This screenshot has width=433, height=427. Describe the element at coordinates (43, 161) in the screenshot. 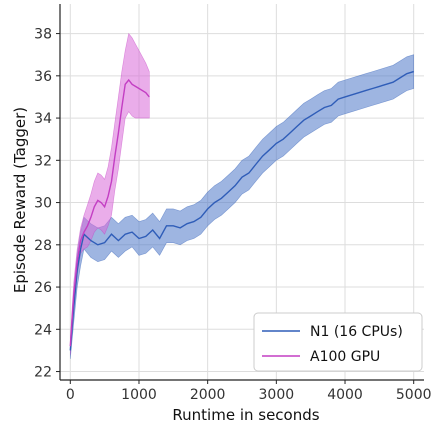

I see `y-tick-label: 32` at that location.